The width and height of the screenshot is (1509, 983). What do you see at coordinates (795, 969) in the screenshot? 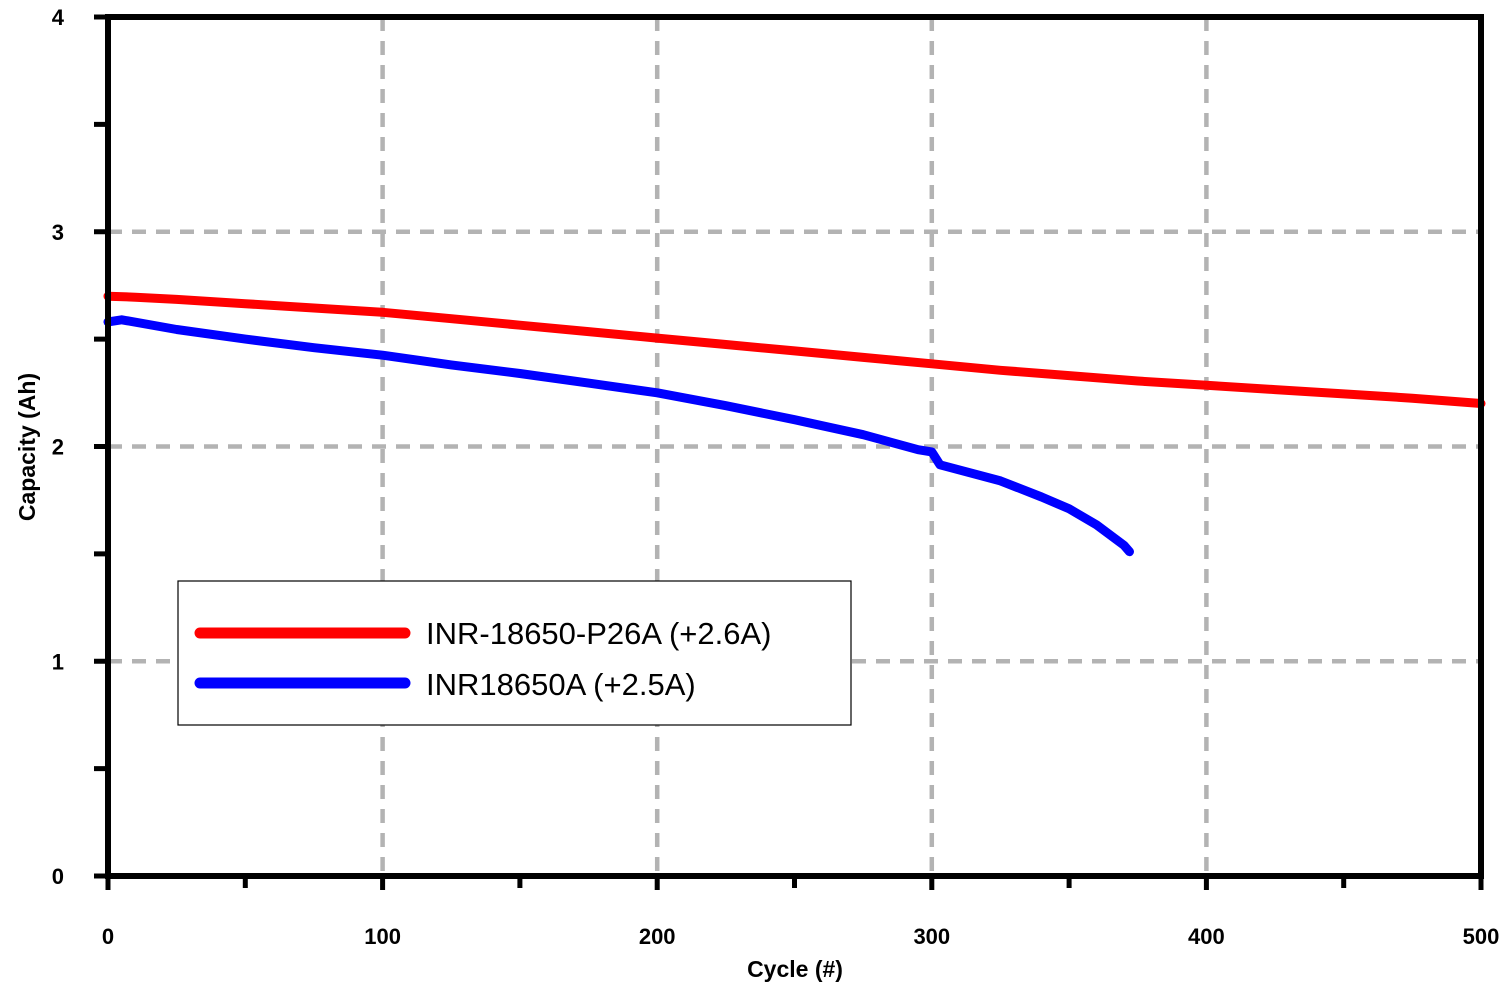
I see `x-axis-title: Cycle (#)` at bounding box center [795, 969].